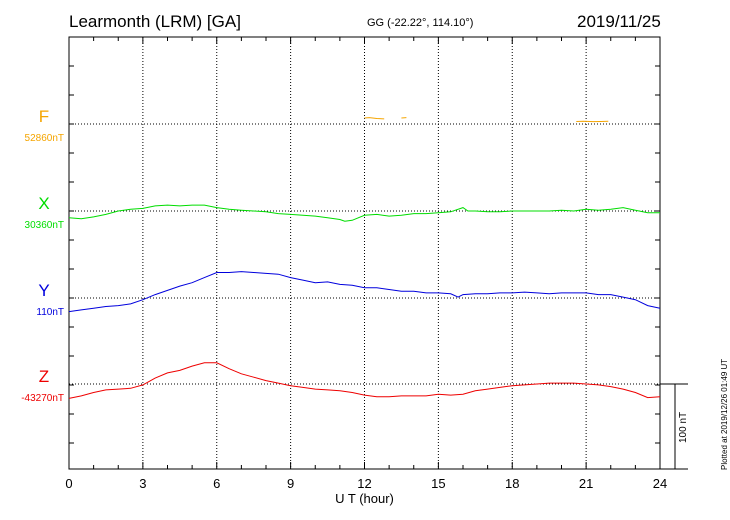 The image size is (730, 520). Describe the element at coordinates (68, 483) in the screenshot. I see `x-tick-label: 0` at that location.